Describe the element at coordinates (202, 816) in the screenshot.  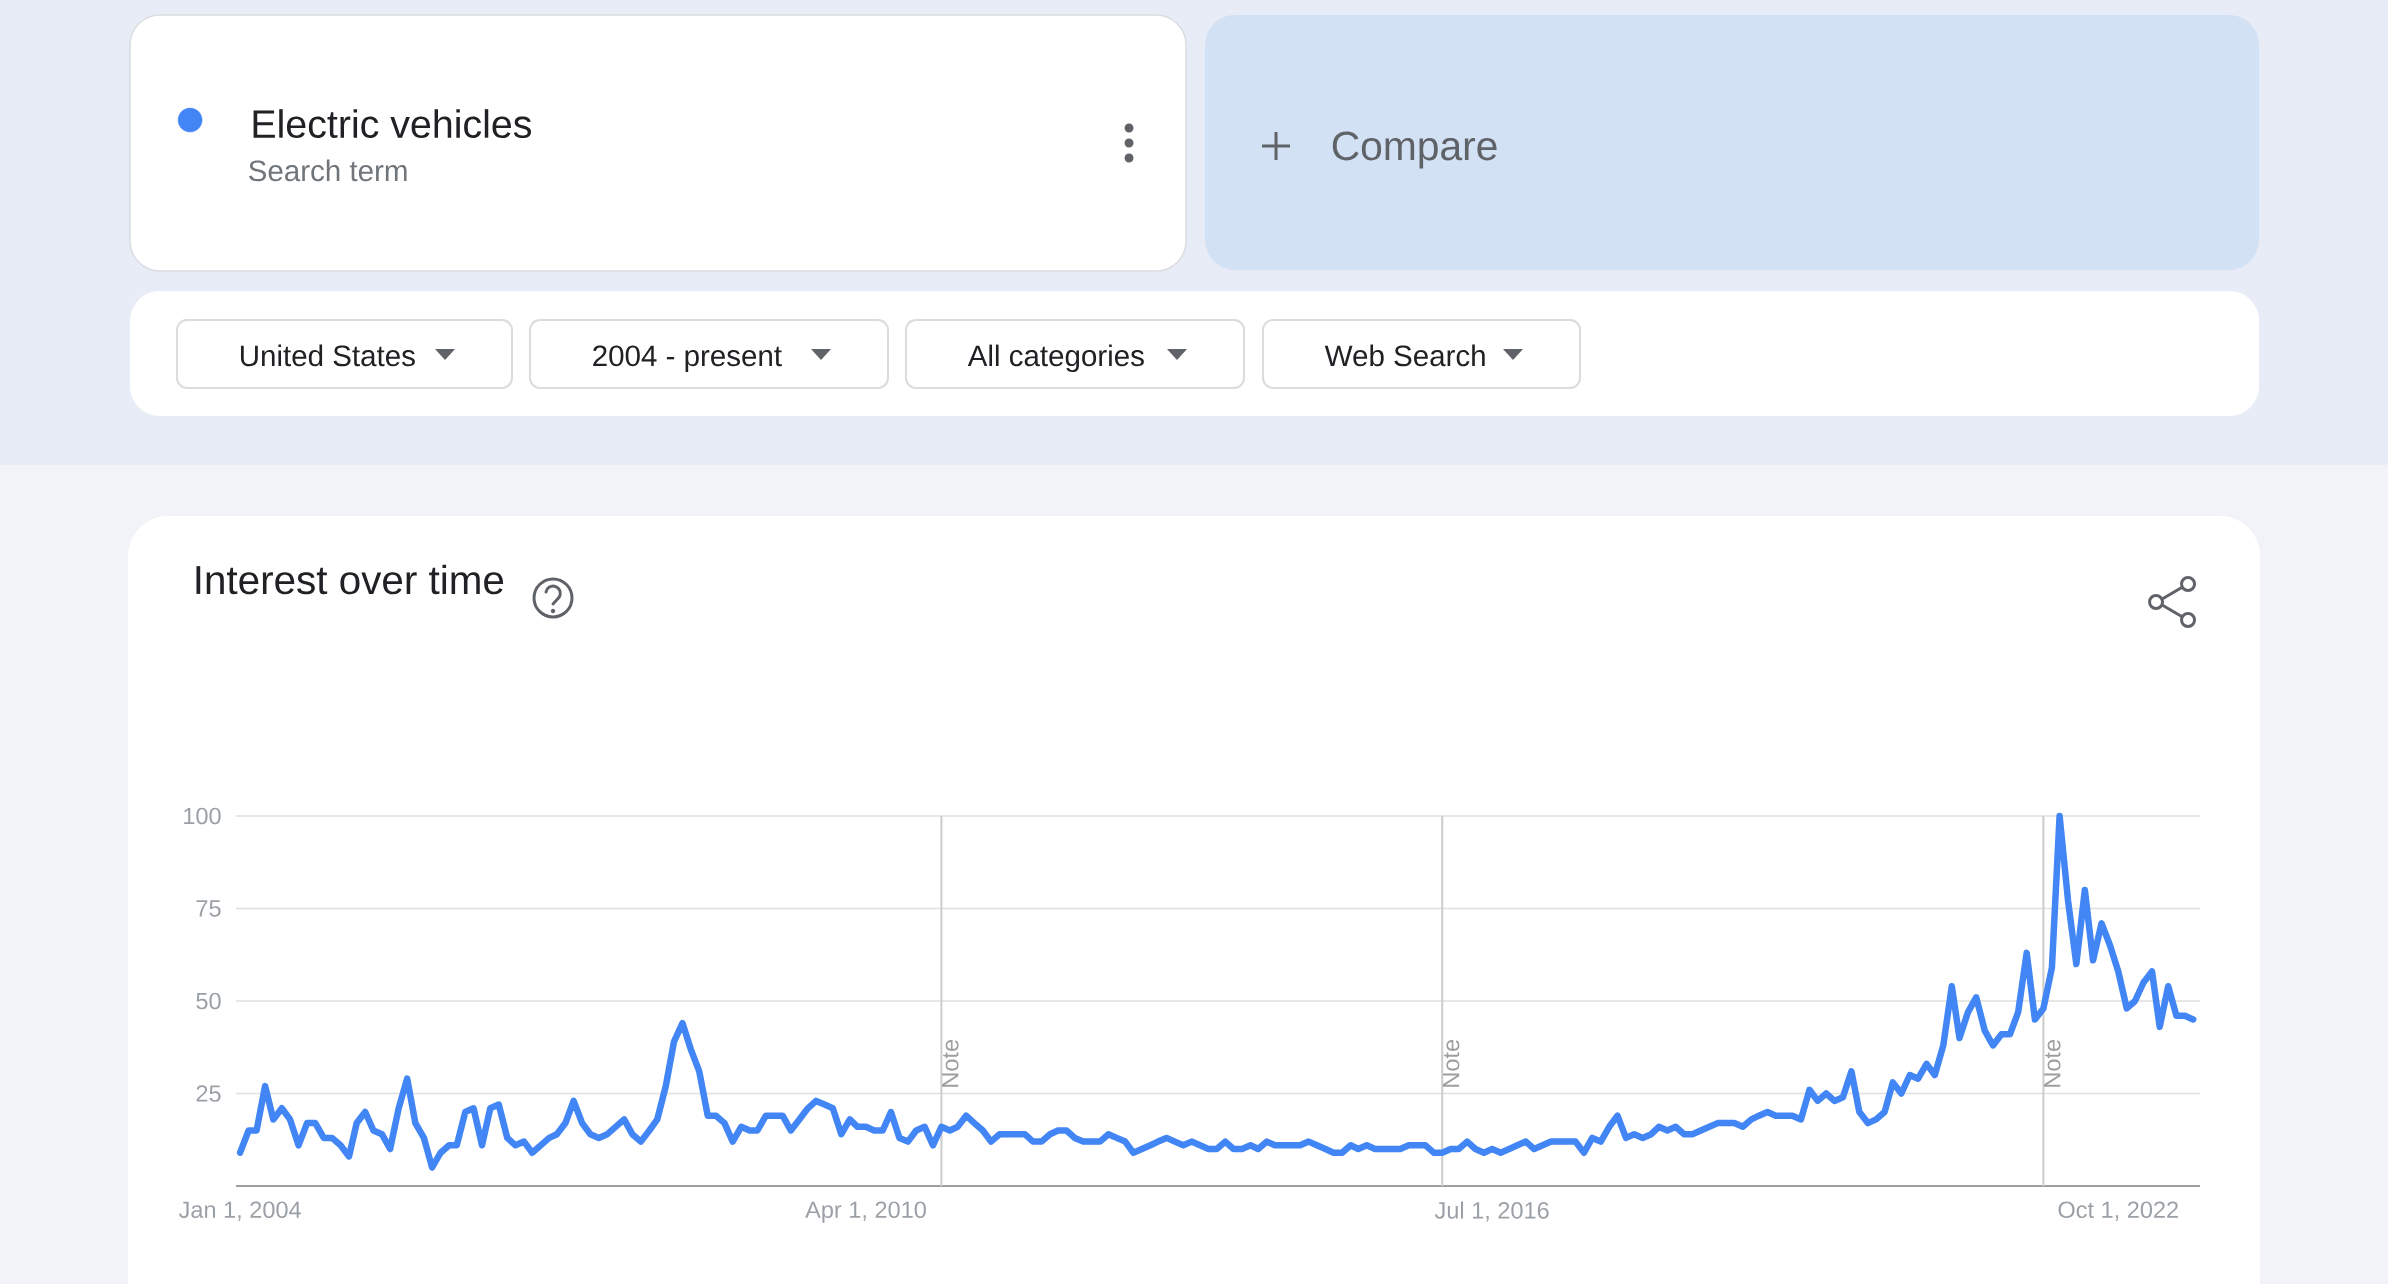
I see `y-tick-label: 100` at that location.